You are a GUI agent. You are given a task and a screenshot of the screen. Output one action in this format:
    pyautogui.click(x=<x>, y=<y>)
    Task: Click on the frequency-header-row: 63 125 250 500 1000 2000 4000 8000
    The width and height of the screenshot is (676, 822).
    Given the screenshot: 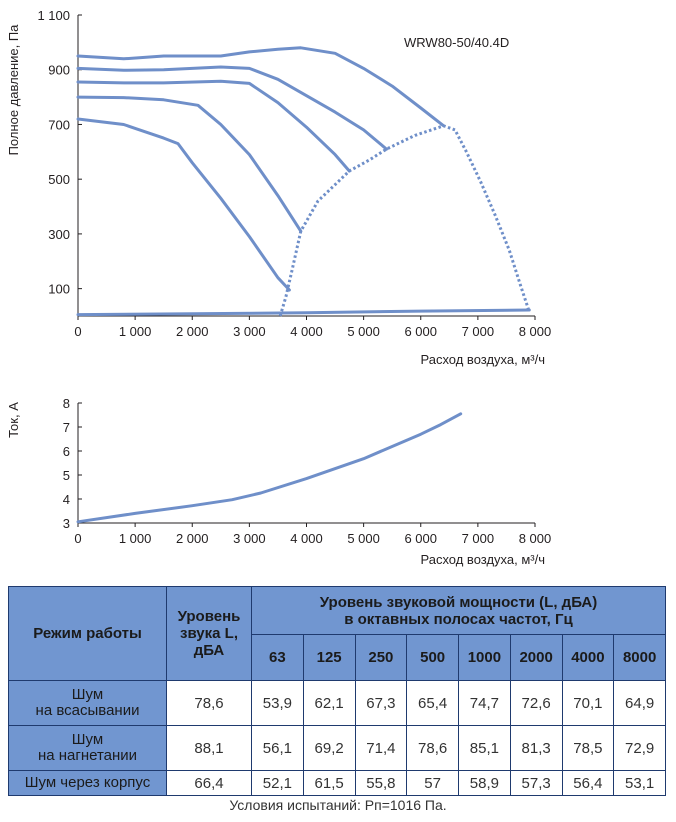 What is the action you would take?
    pyautogui.click(x=337, y=657)
    